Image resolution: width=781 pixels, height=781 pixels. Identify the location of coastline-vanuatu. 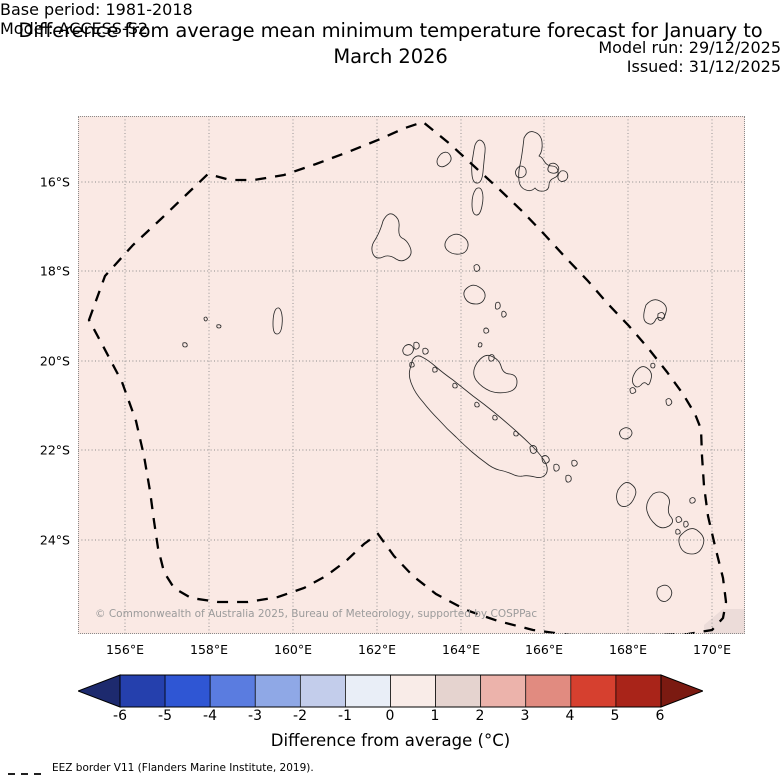
(470, 262).